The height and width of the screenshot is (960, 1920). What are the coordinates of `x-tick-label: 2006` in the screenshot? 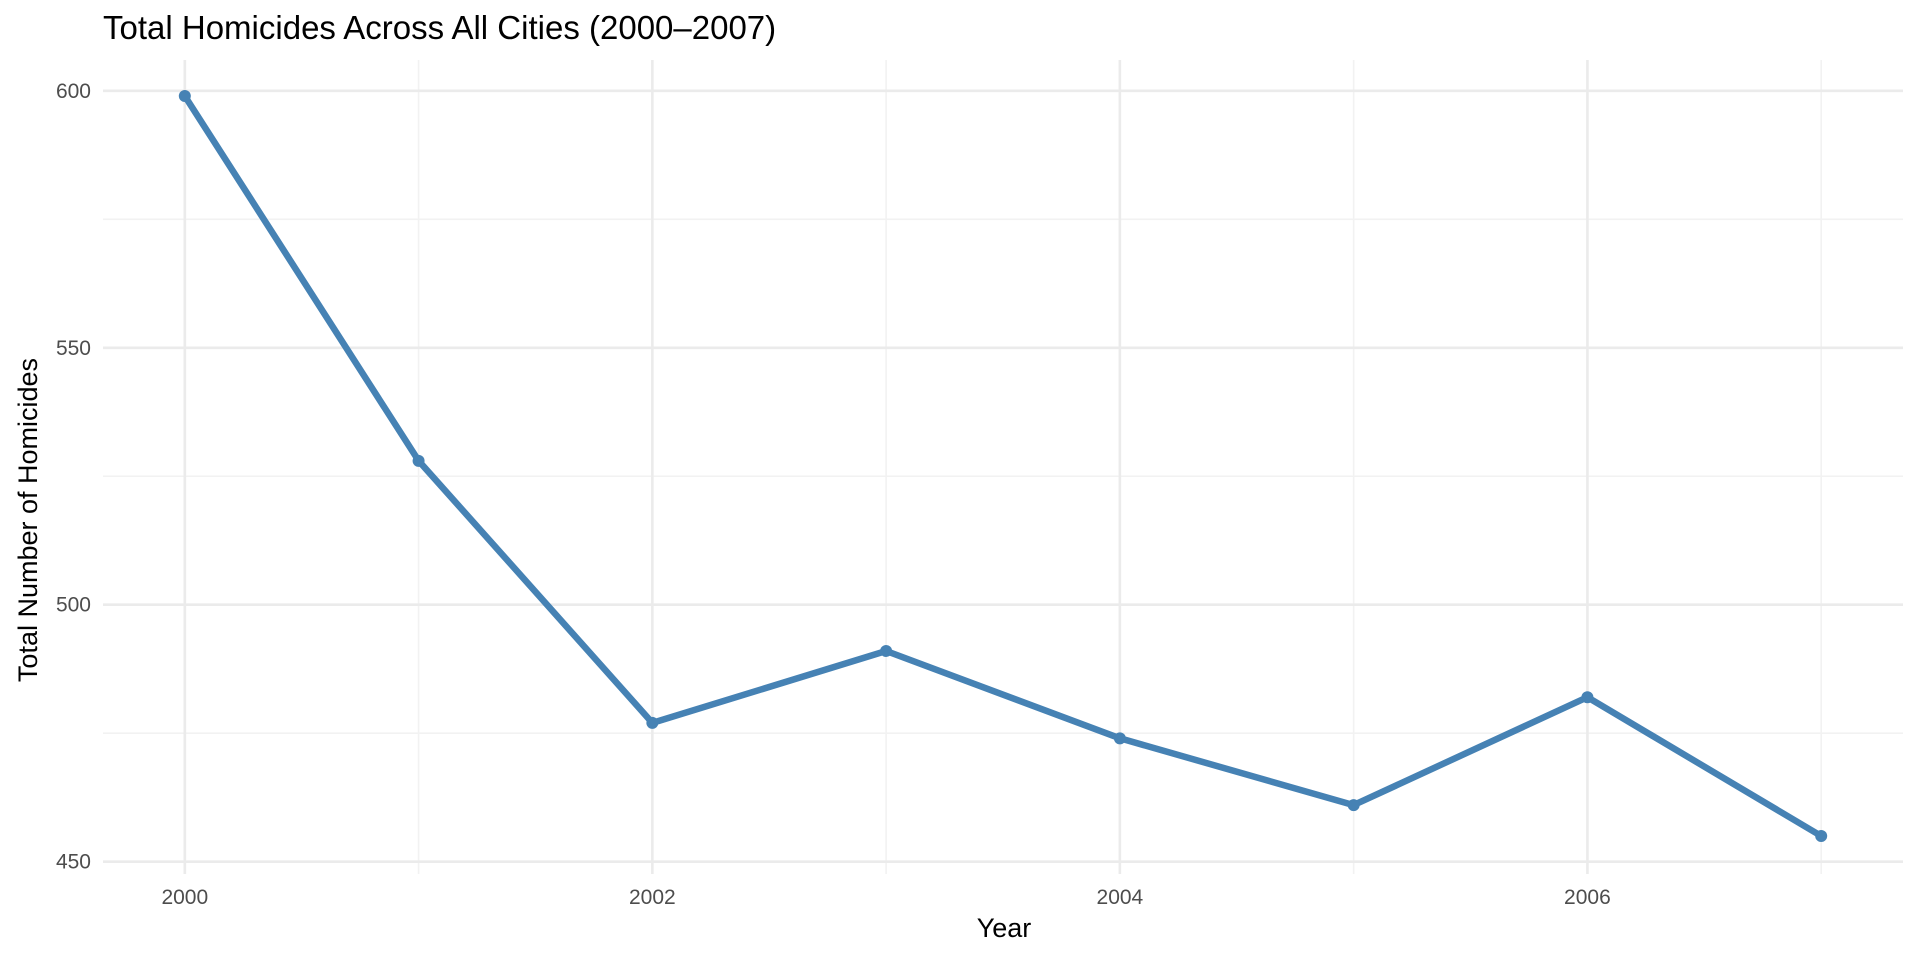 It's located at (1587, 897).